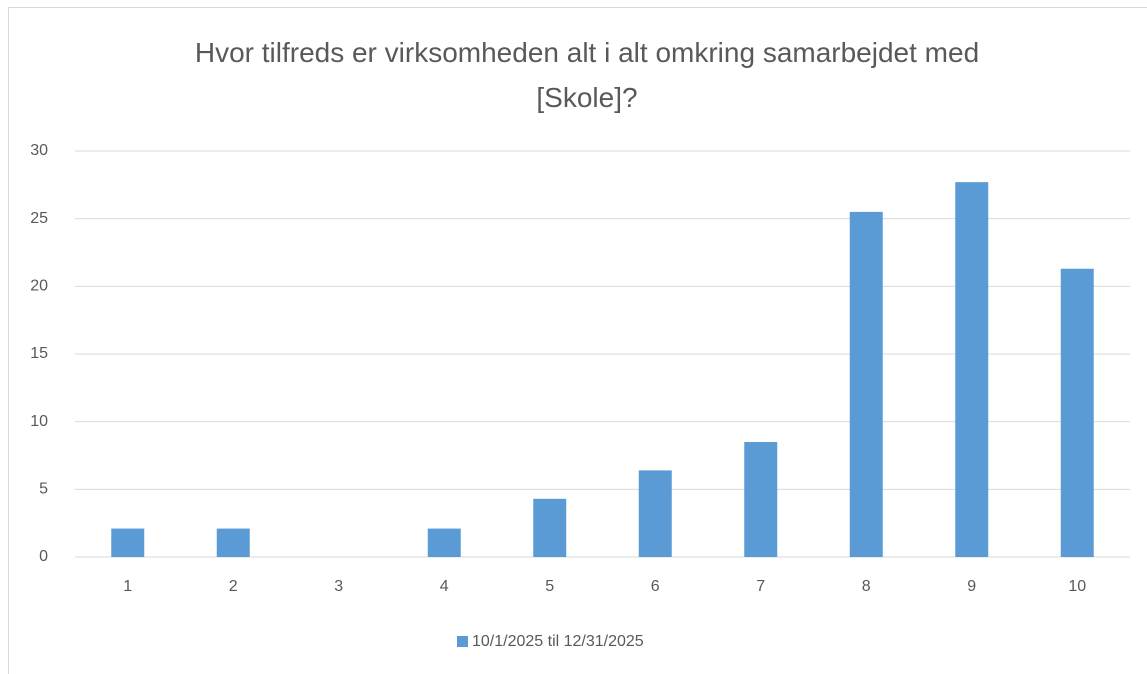  What do you see at coordinates (39, 150) in the screenshot?
I see `y-tick-label: 30` at bounding box center [39, 150].